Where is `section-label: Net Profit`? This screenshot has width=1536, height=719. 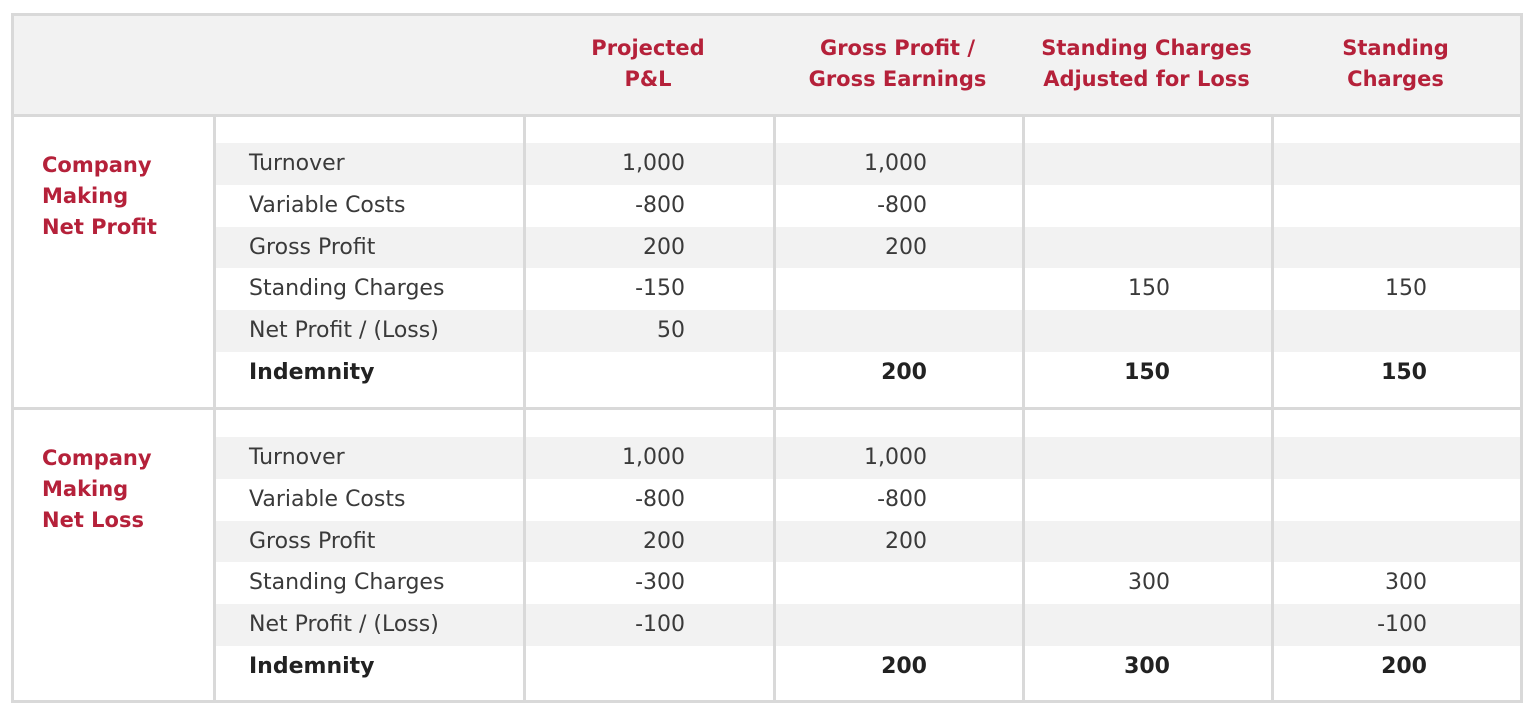
section-label: Net Profit is located at coordinates (99, 227).